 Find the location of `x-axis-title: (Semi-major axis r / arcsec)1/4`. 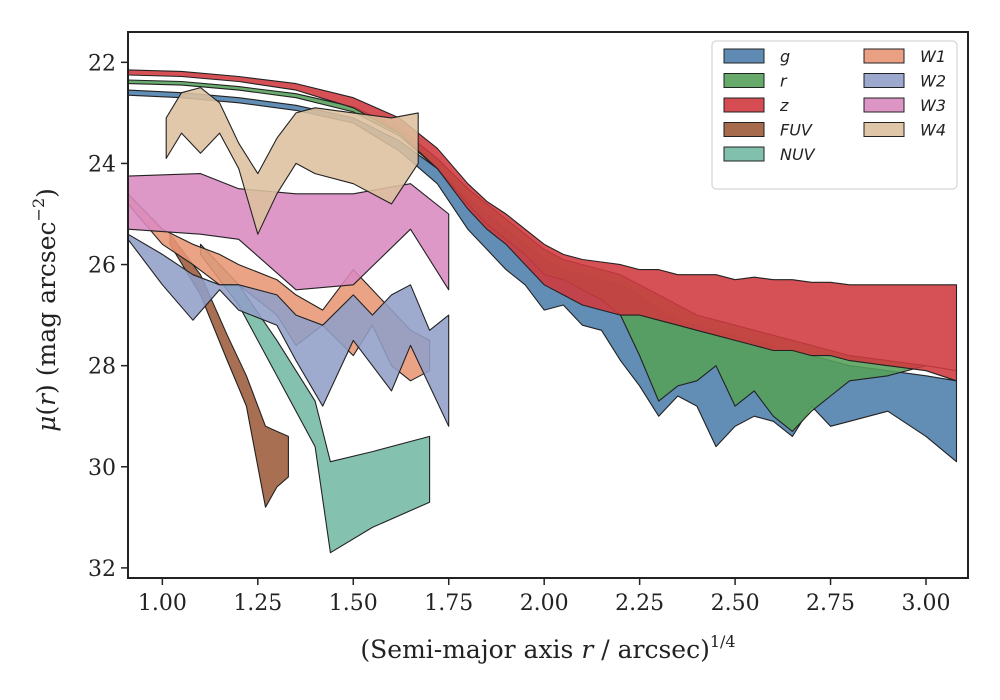

x-axis-title: (Semi-major axis r / arcsec)1/4 is located at coordinates (547, 648).